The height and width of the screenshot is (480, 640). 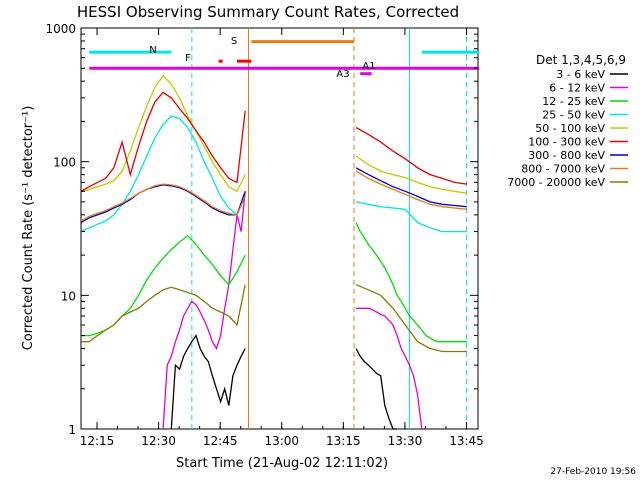 What do you see at coordinates (60, 29) in the screenshot?
I see `y-tick-label-3: 1000` at bounding box center [60, 29].